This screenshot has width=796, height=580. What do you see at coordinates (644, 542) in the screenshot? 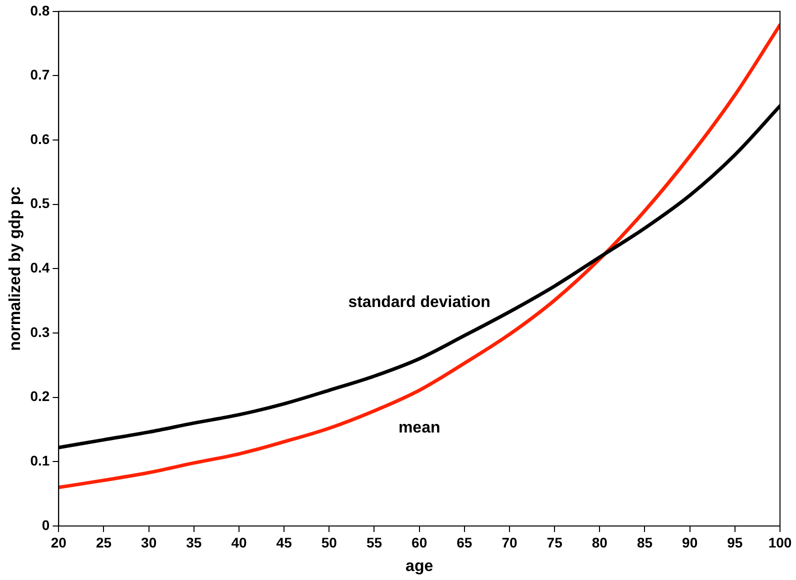
I see `x-tick-label: 85` at bounding box center [644, 542].